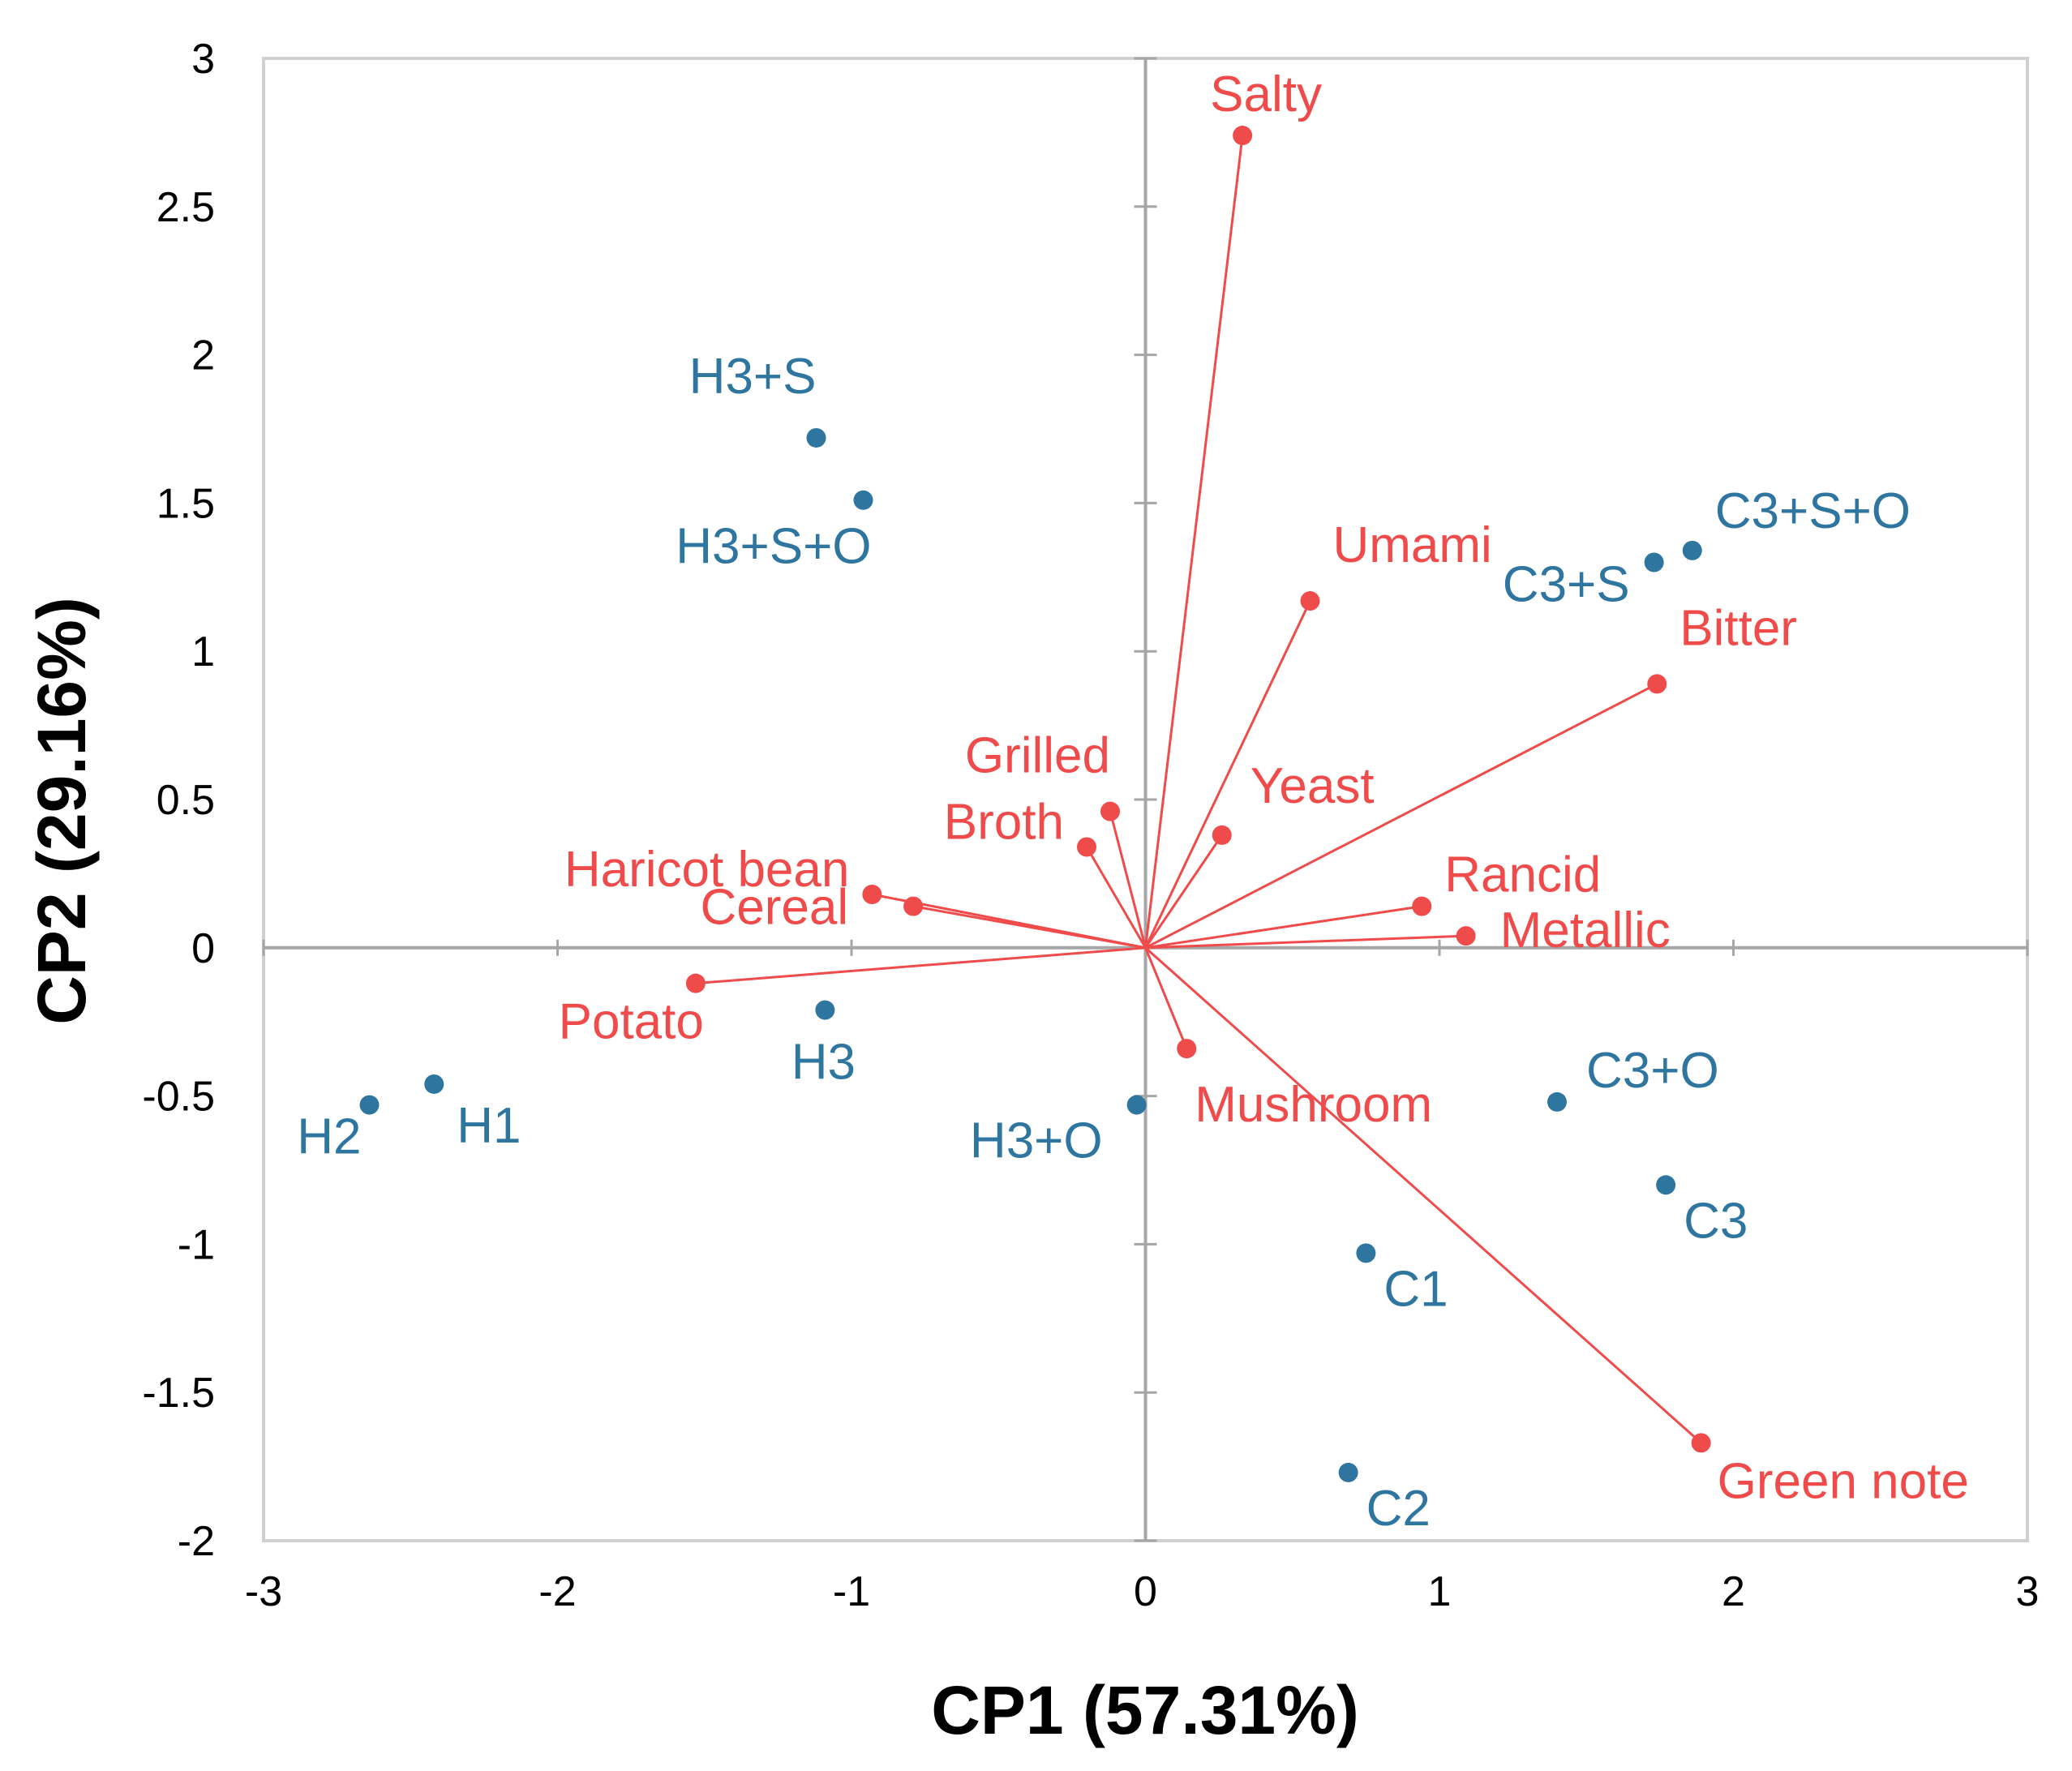 This screenshot has width=2072, height=1771. What do you see at coordinates (1585, 930) in the screenshot?
I see `vector-label-metallic: Metallic` at bounding box center [1585, 930].